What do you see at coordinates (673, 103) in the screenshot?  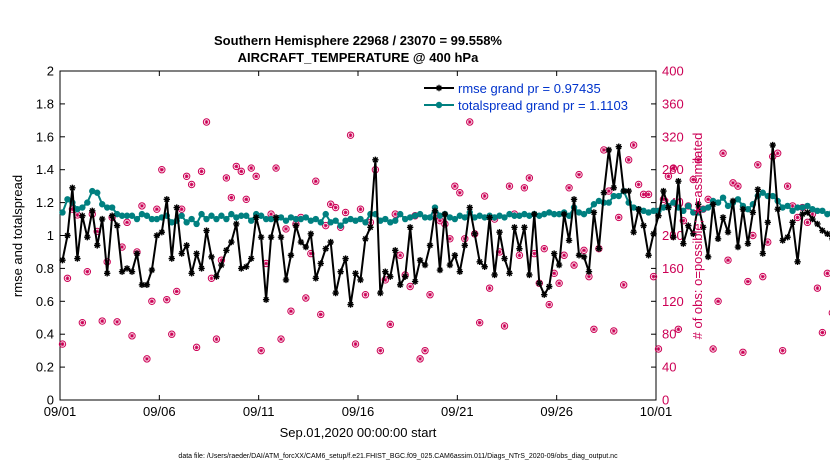 I see `right-tick-label: 360` at bounding box center [673, 103].